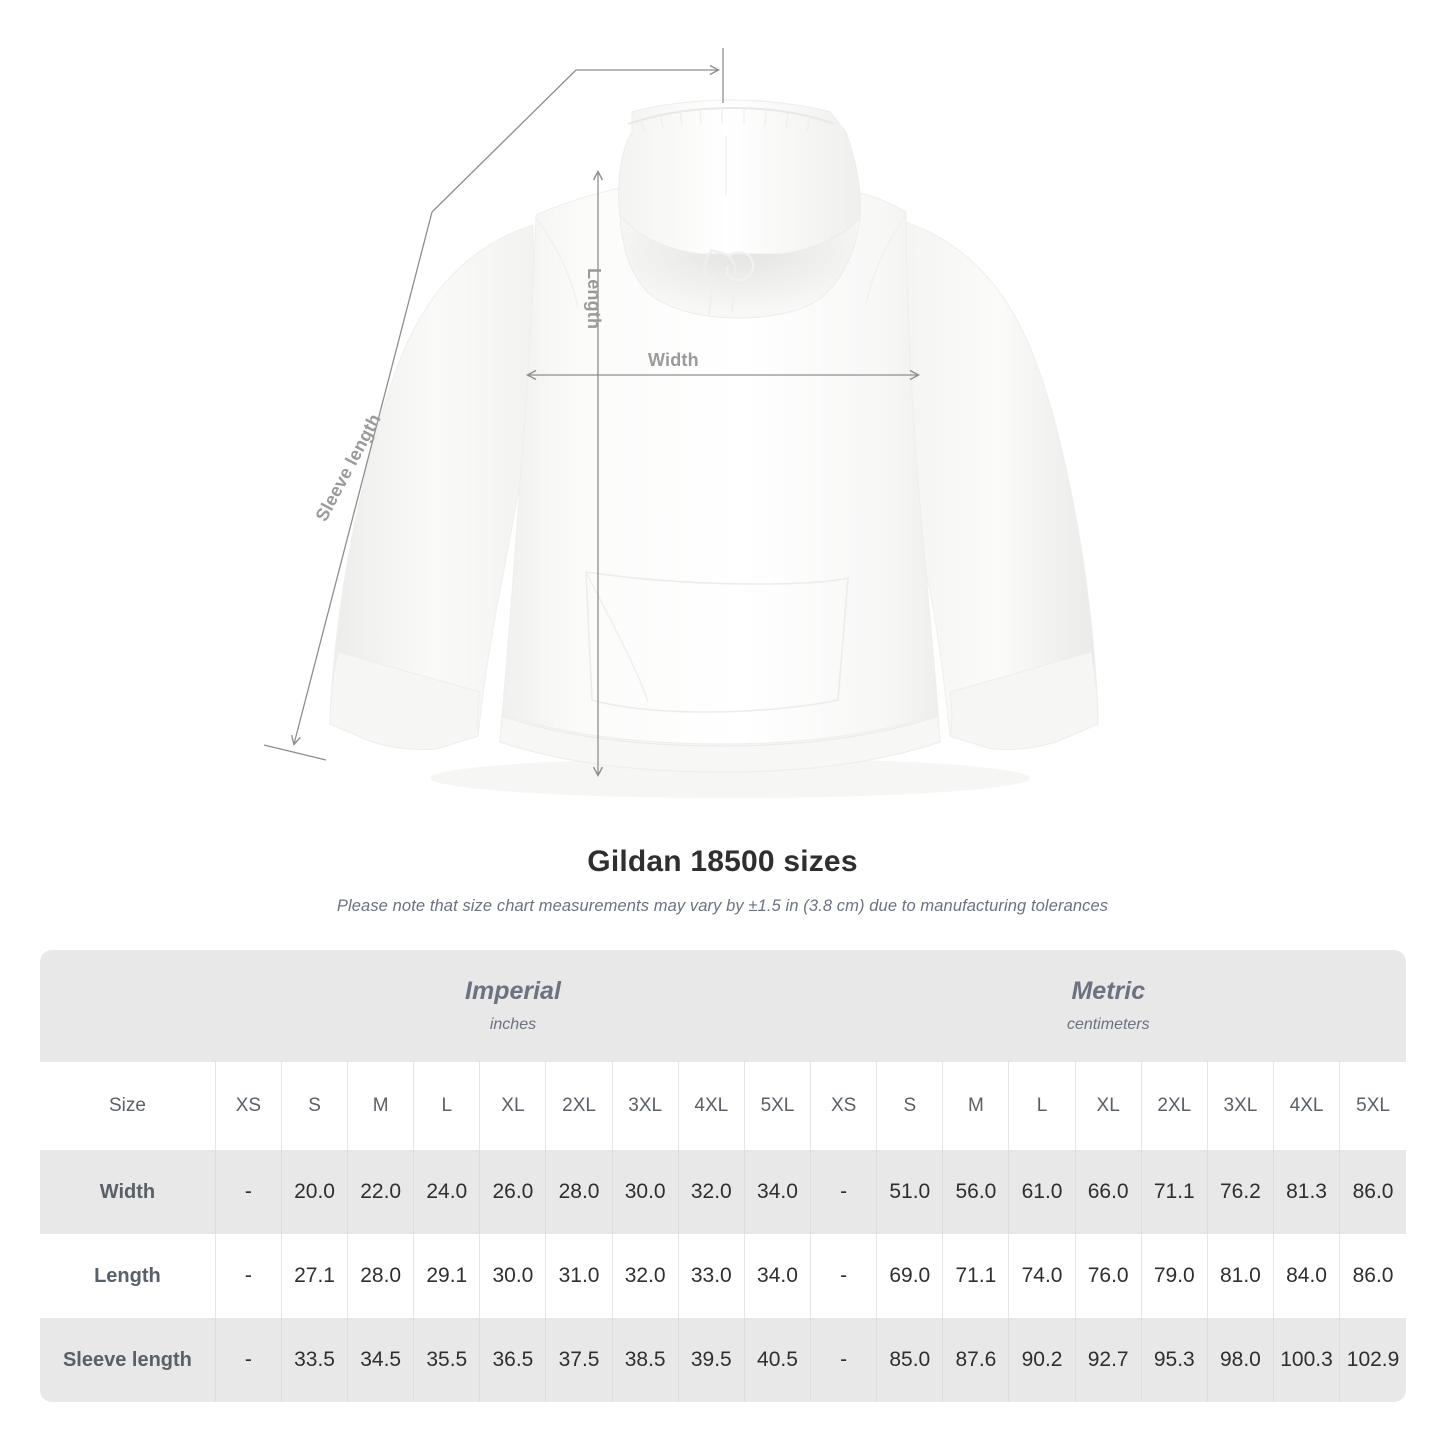 This screenshot has width=1445, height=1445. Describe the element at coordinates (446, 1106) in the screenshot. I see `size-header-imperial-l: L` at that location.